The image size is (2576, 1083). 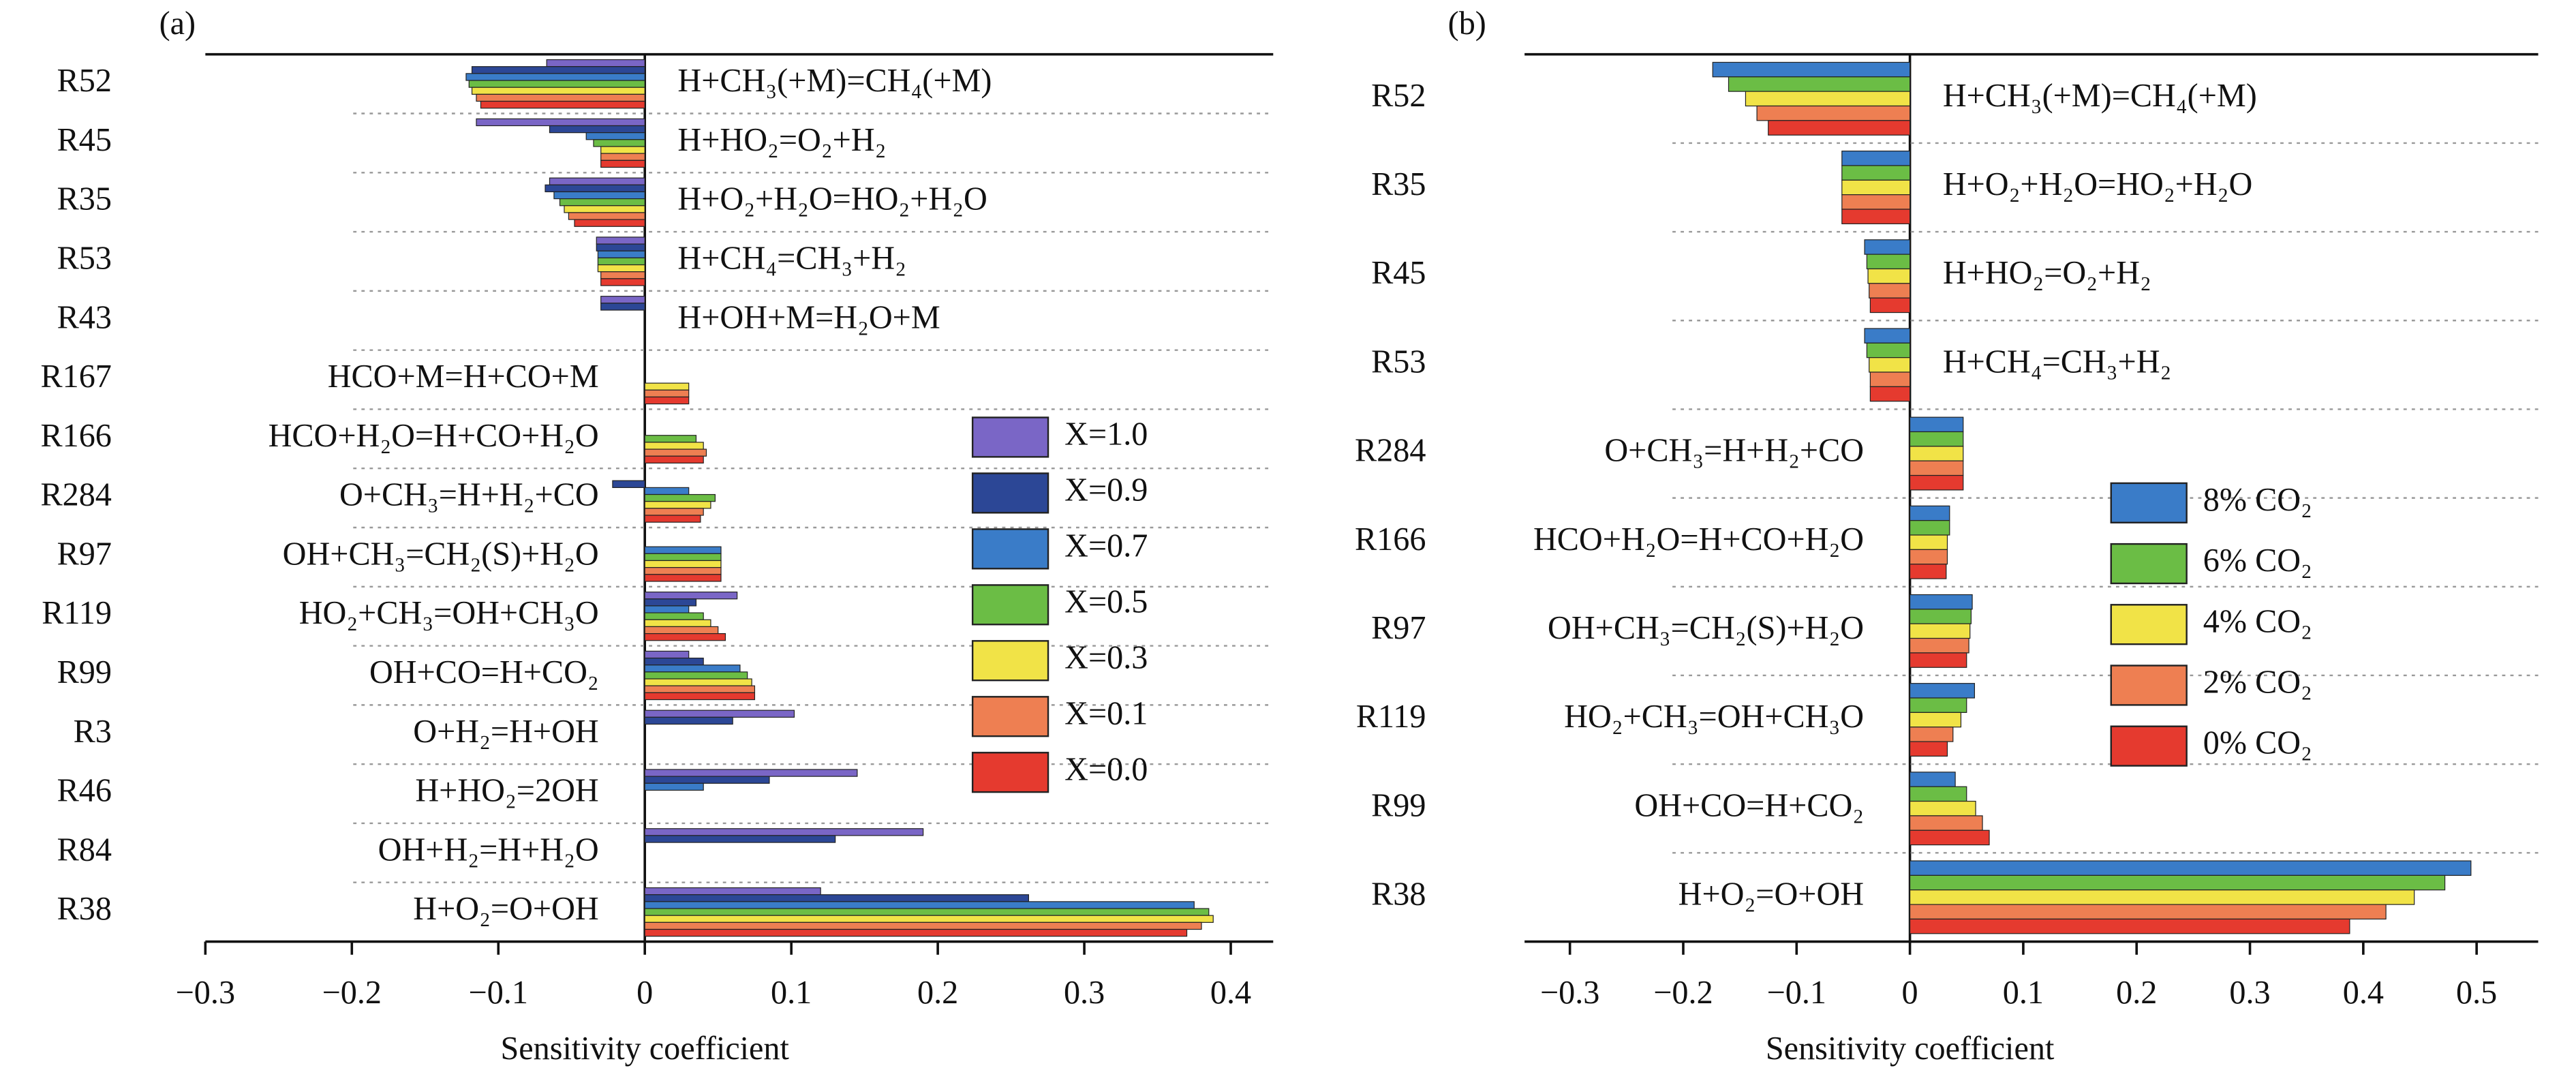 I want to click on legend-label: 8% CO₂, so click(x=2257, y=500).